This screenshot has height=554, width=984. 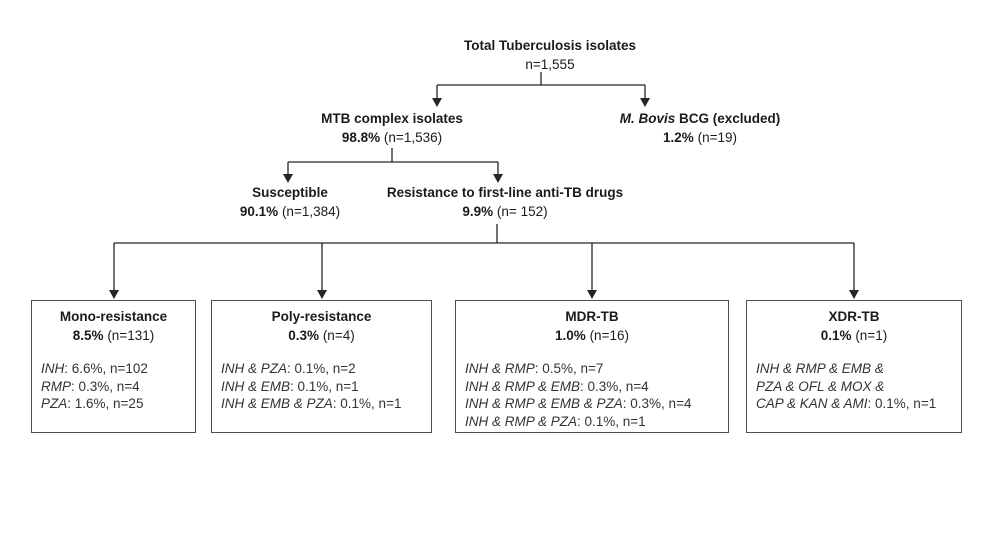 I want to click on resistance-detail-line: INH & RMP & EMB &, so click(x=858, y=369).